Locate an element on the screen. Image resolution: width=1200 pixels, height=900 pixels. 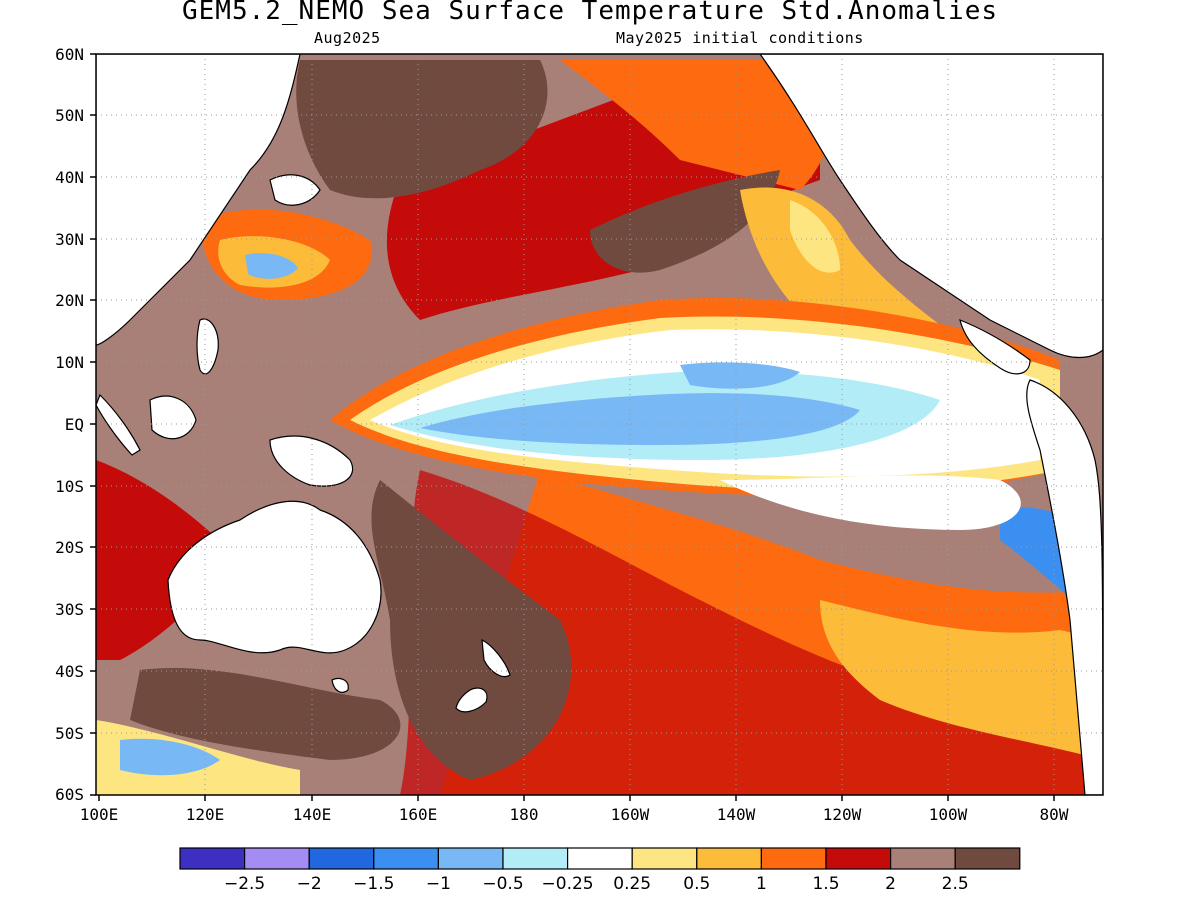
lat-axis is located at coordinates (93, 424).